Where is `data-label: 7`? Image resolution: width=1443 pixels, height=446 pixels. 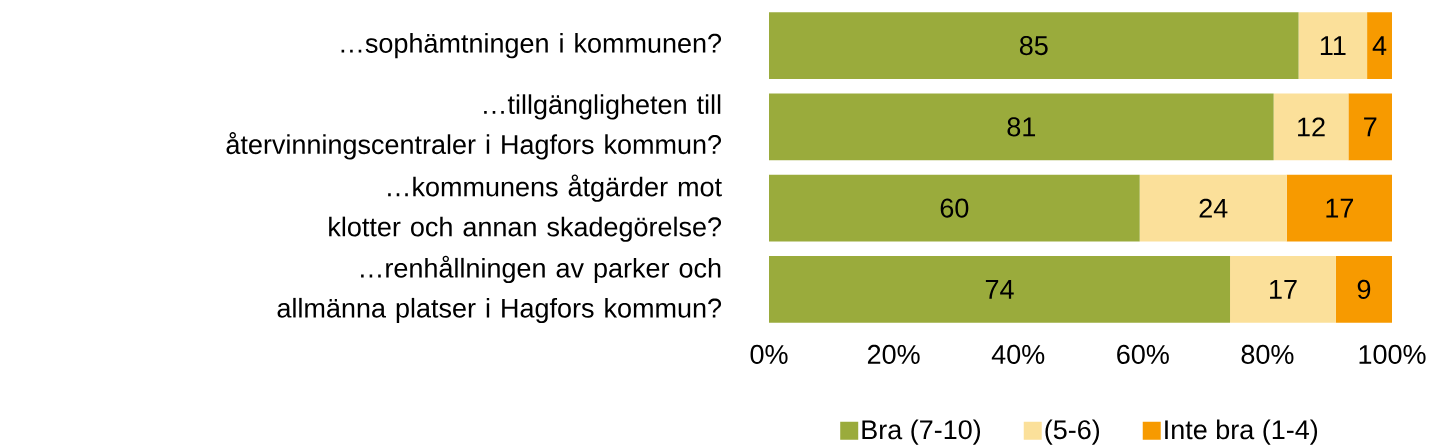
data-label: 7 is located at coordinates (1370, 127).